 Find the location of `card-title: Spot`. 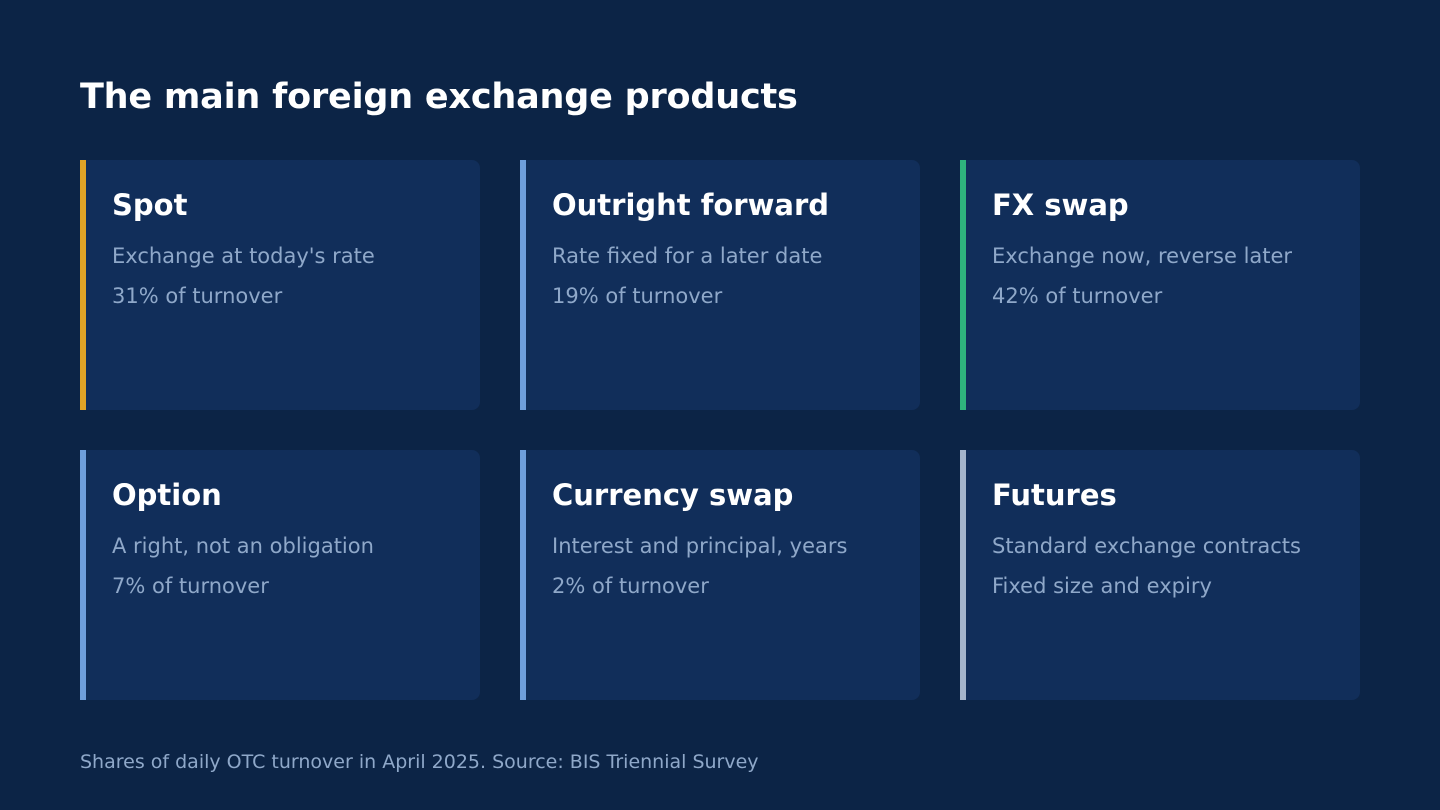

card-title: Spot is located at coordinates (150, 205).